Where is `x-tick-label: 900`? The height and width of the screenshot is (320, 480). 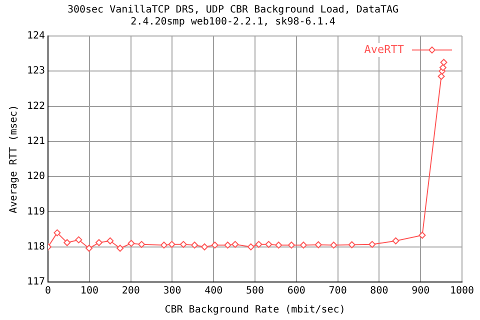 x-tick-label: 900 is located at coordinates (421, 291).